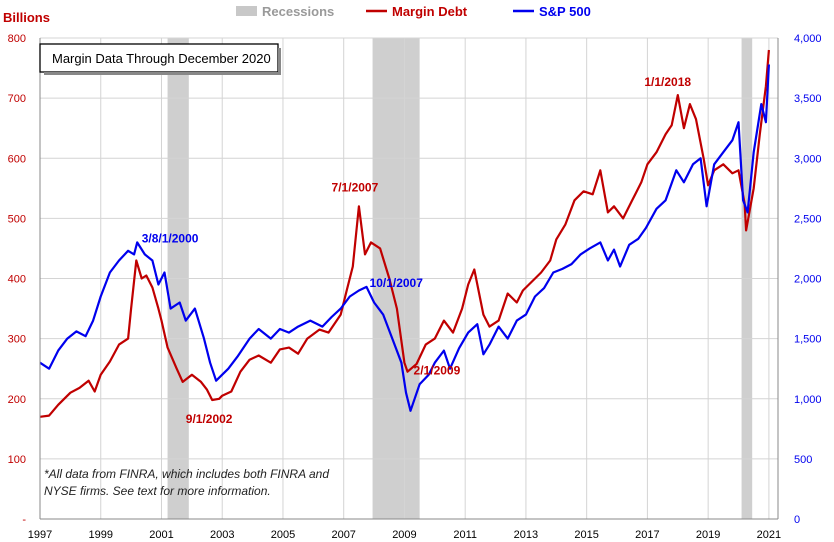  What do you see at coordinates (808, 340) in the screenshot?
I see `y-right-tick-label: 1,500` at bounding box center [808, 340].